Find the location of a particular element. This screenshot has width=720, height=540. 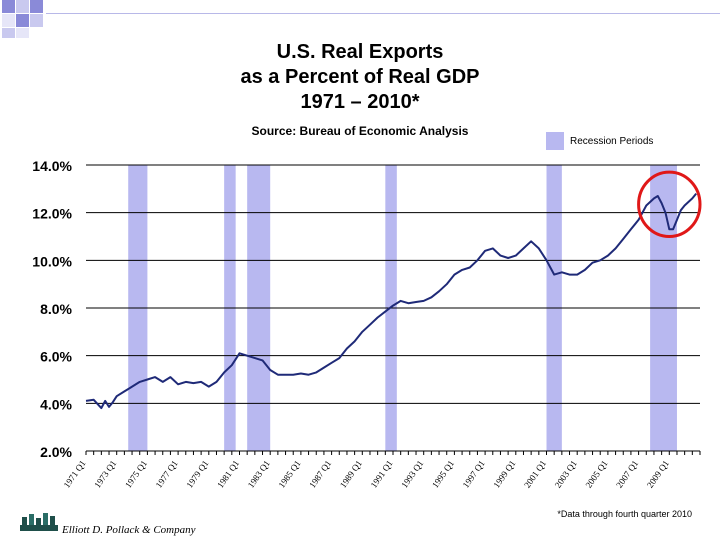

x-tick-label: 2007 Q1 is located at coordinates (627, 473).